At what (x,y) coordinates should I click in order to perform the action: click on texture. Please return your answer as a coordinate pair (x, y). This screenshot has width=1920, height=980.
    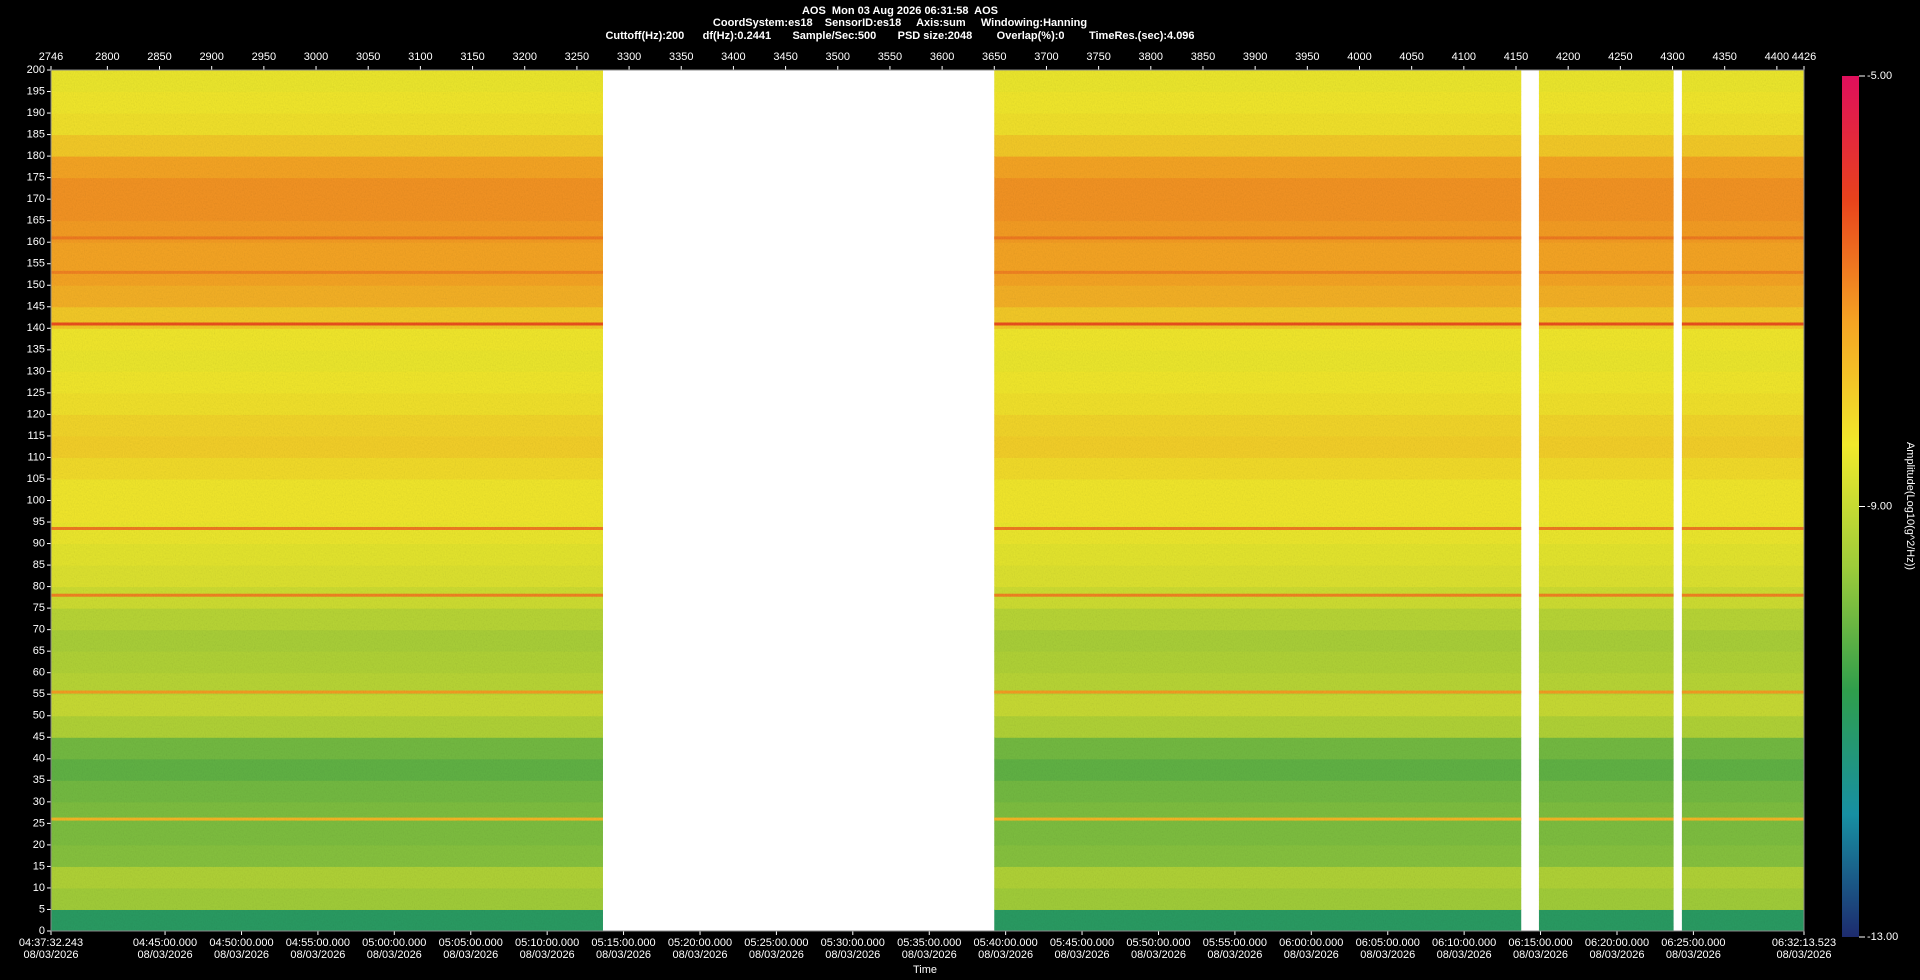
    Looking at the image, I should click on (1742, 500).